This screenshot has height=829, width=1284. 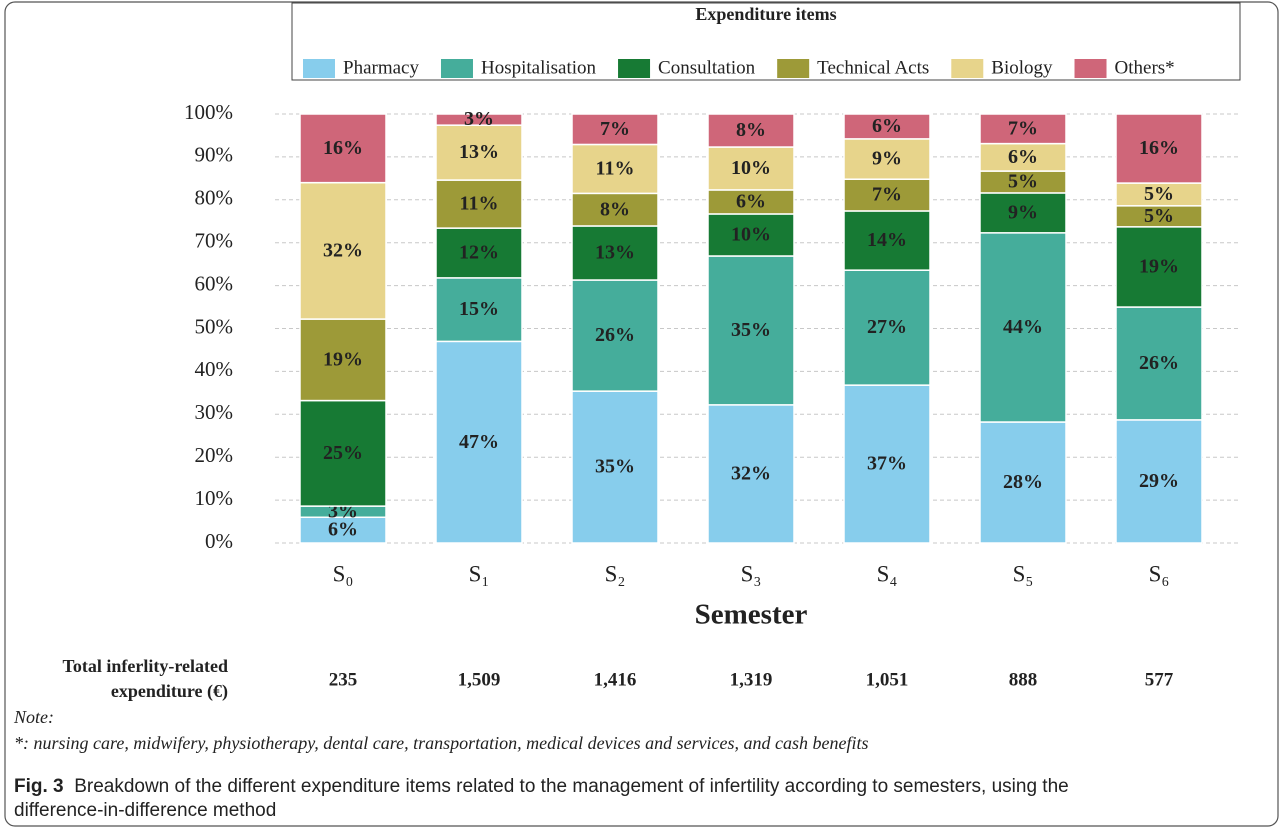 I want to click on data-label: 47%, so click(x=479, y=442).